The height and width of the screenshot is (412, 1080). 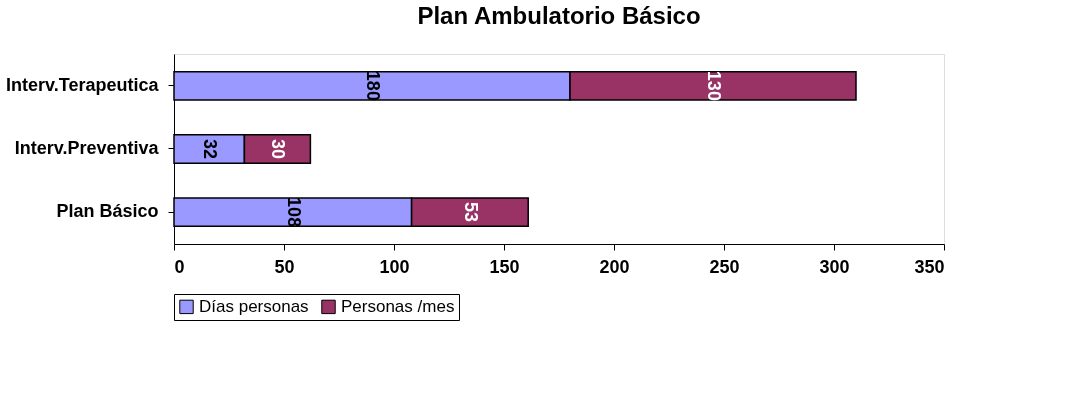 I want to click on data-label: 130, so click(x=714, y=85).